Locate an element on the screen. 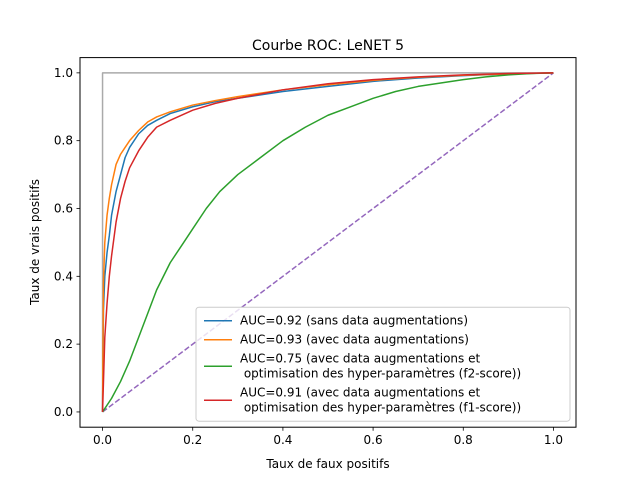 Image resolution: width=640 pixels, height=484 pixels. x-tick-label: 0.0 is located at coordinates (102, 440).